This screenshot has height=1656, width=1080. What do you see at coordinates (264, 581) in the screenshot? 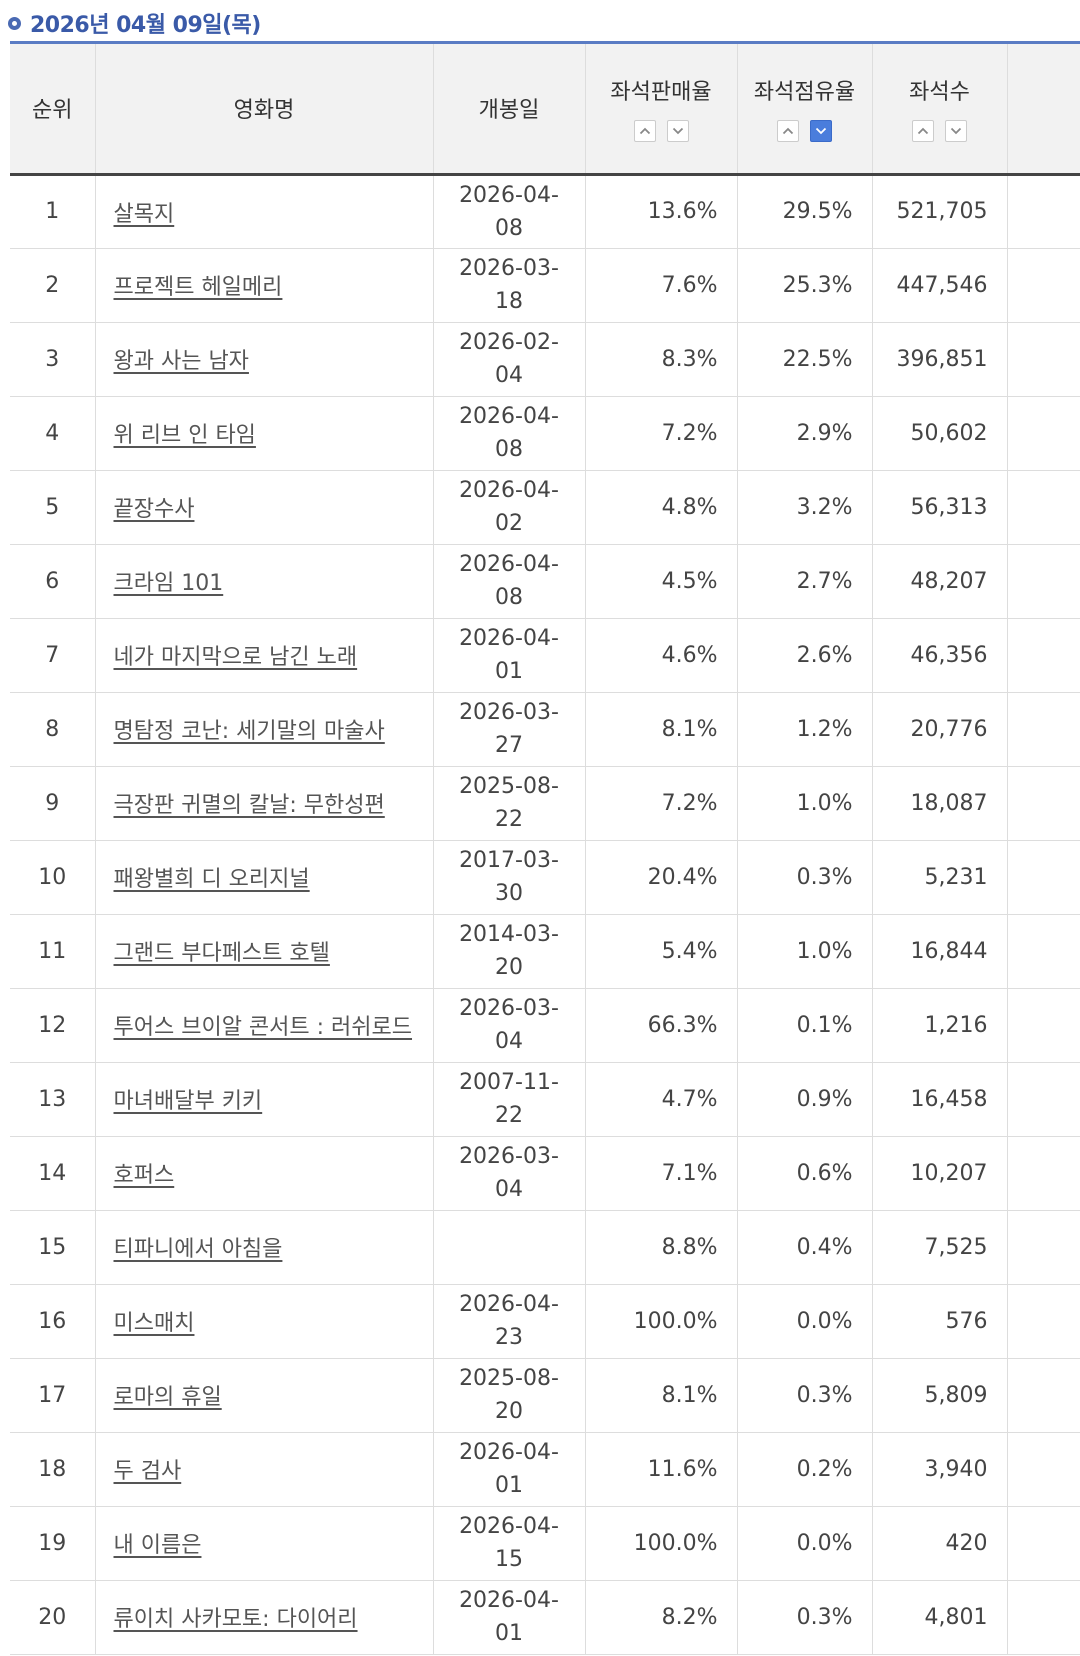
I see `title-cell: 크라임 101` at bounding box center [264, 581].